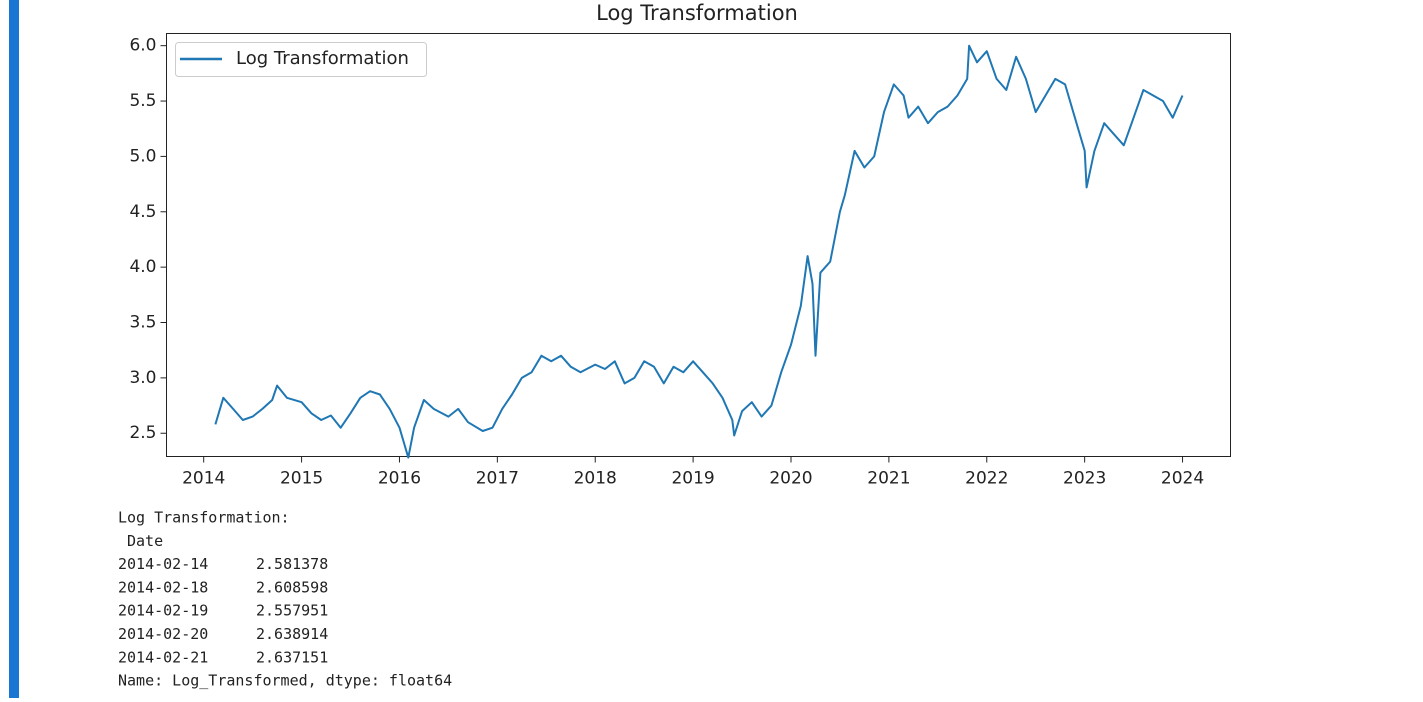  Describe the element at coordinates (14, 349) in the screenshot. I see `cell-indicator` at that location.